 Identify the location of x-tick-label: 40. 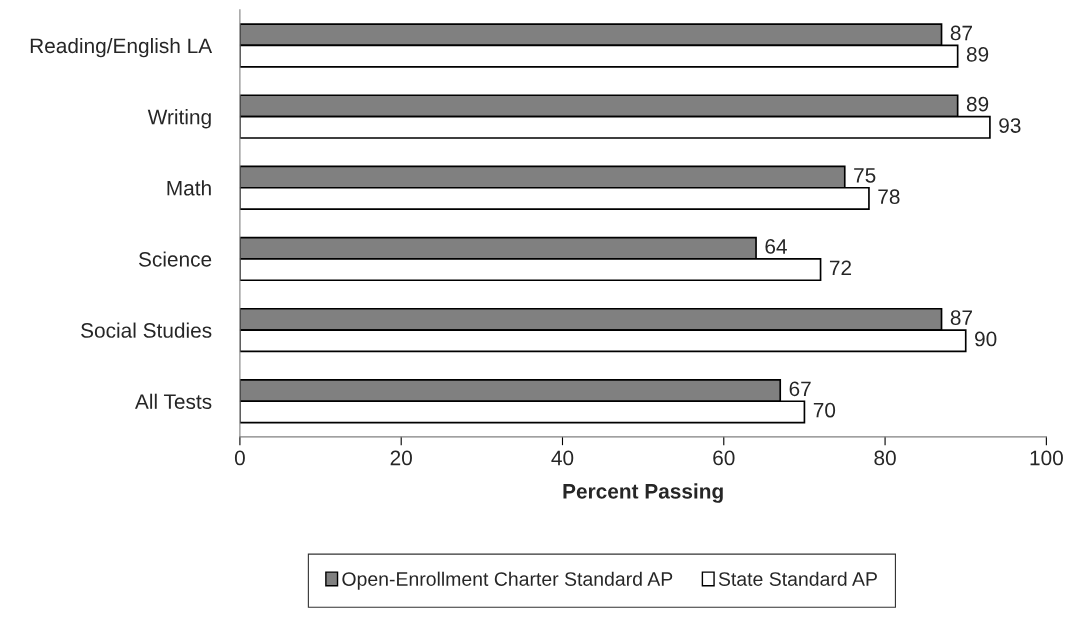
(562, 458).